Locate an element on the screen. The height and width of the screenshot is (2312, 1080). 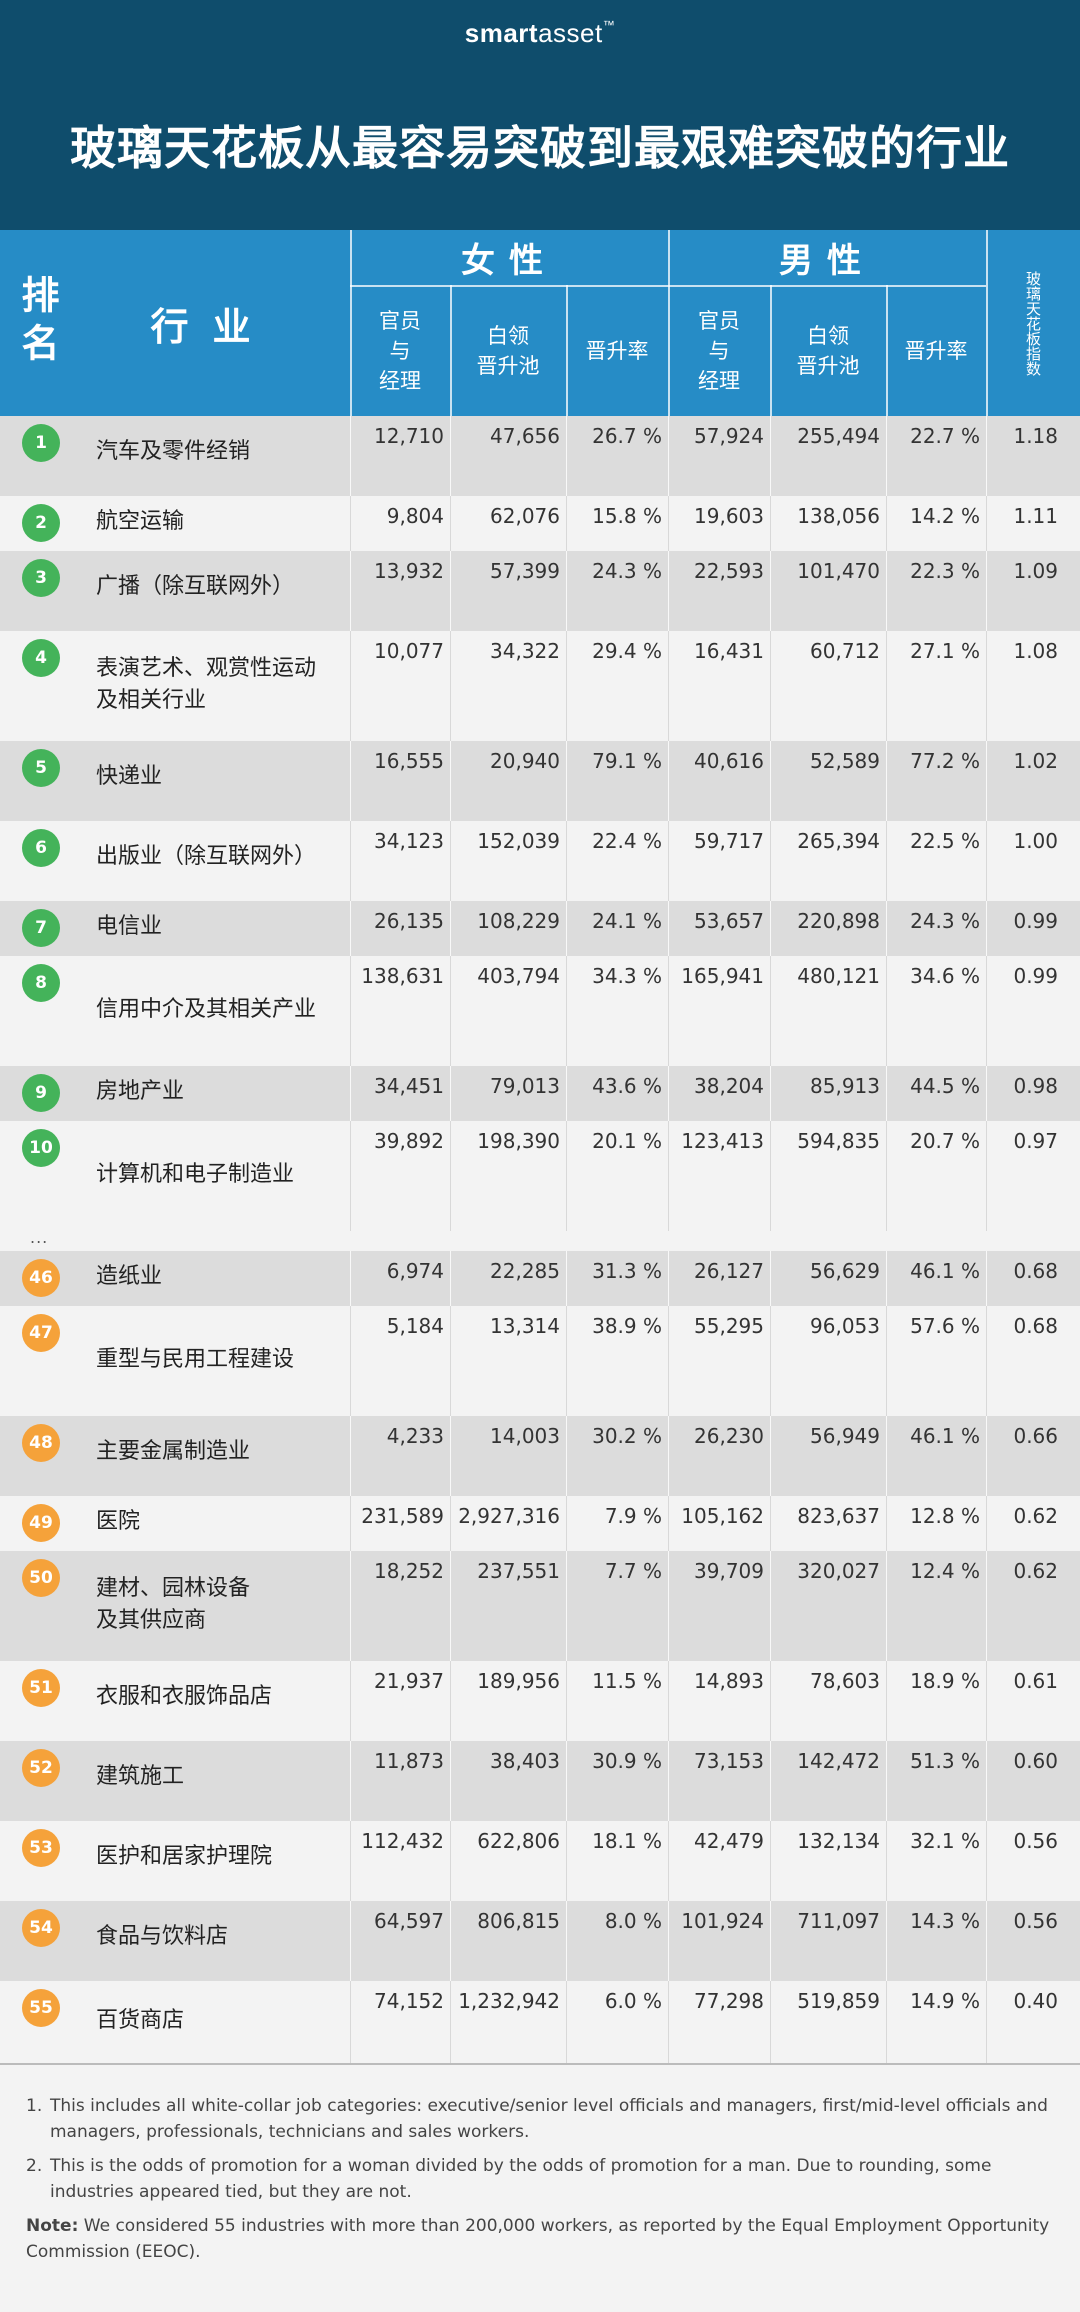
cell-w-rate: 11.5 % is located at coordinates (627, 1681).